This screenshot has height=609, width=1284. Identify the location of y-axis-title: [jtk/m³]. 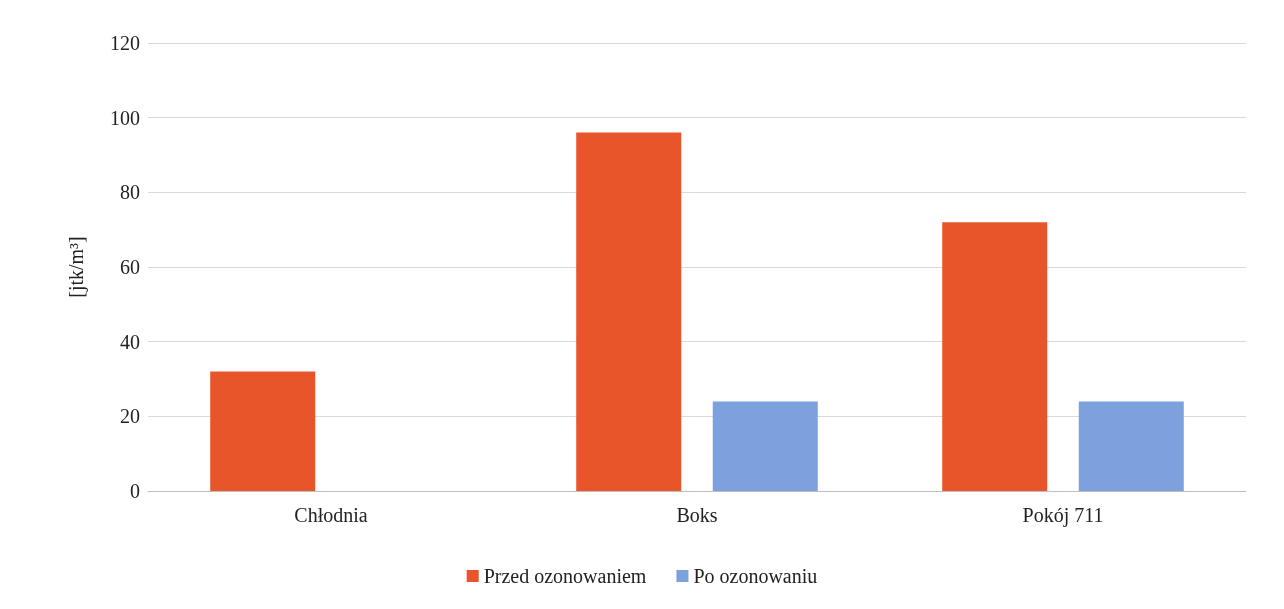
(76, 267).